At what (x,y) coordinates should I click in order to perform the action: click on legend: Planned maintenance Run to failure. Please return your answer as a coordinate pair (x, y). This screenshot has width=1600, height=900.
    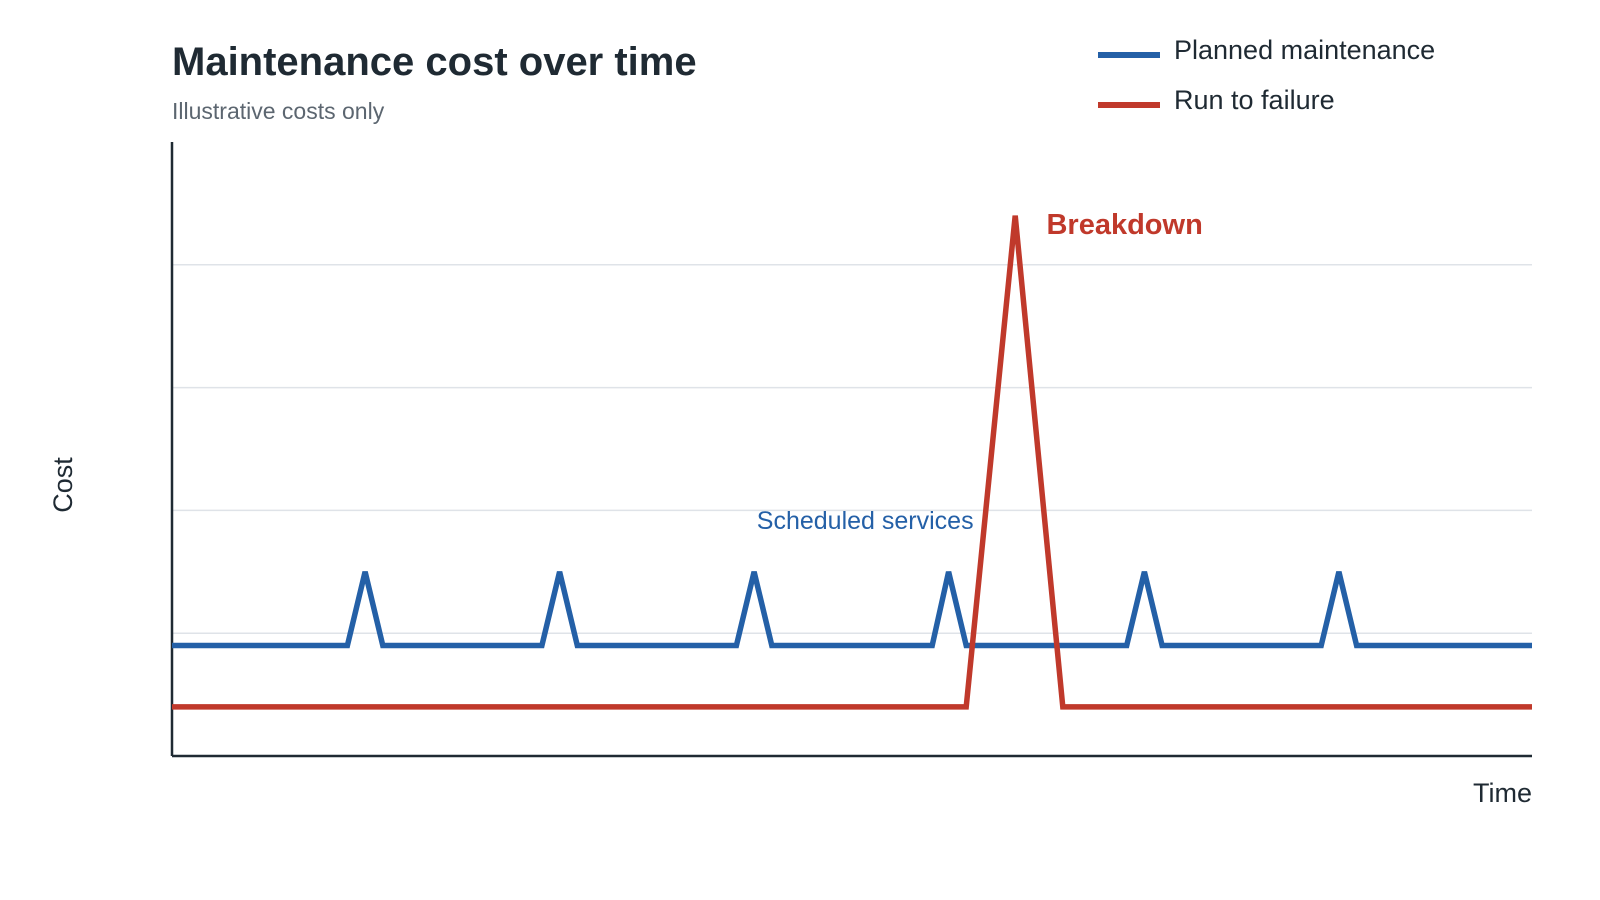
    Looking at the image, I should click on (1266, 75).